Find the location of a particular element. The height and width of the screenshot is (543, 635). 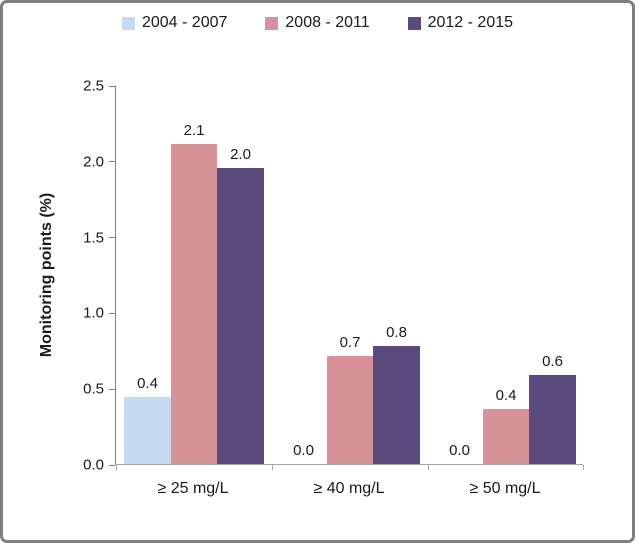

y-axis-tick-label: 1.0 is located at coordinates (93, 313).